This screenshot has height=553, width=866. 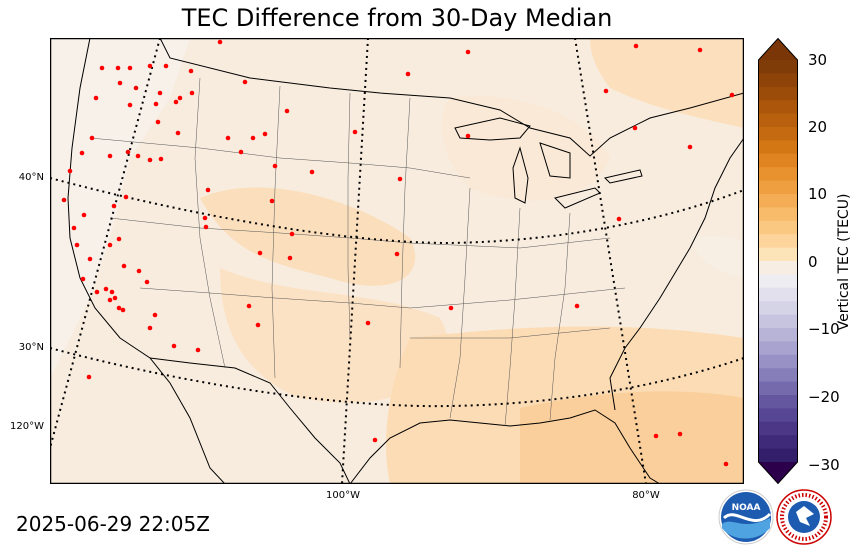 What do you see at coordinates (778, 261) in the screenshot?
I see `colorbar` at bounding box center [778, 261].